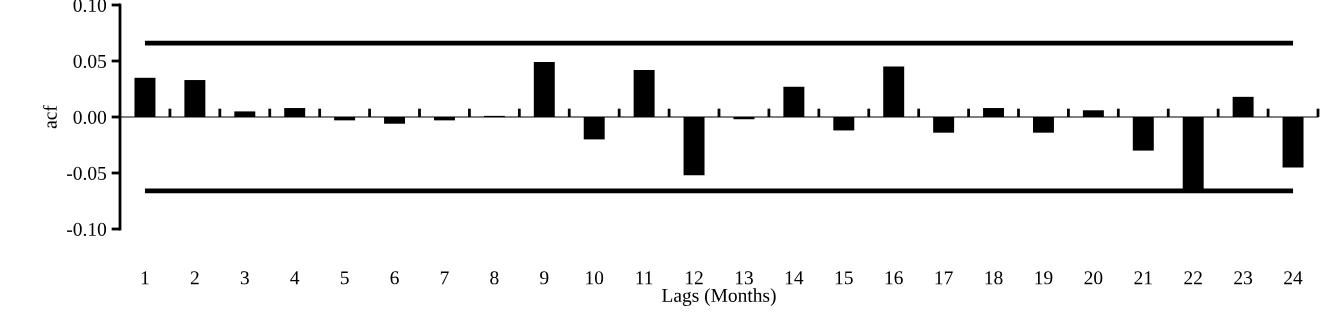 Image resolution: width=1341 pixels, height=312 pixels. Describe the element at coordinates (994, 278) in the screenshot. I see `x-tick-label: 18` at that location.